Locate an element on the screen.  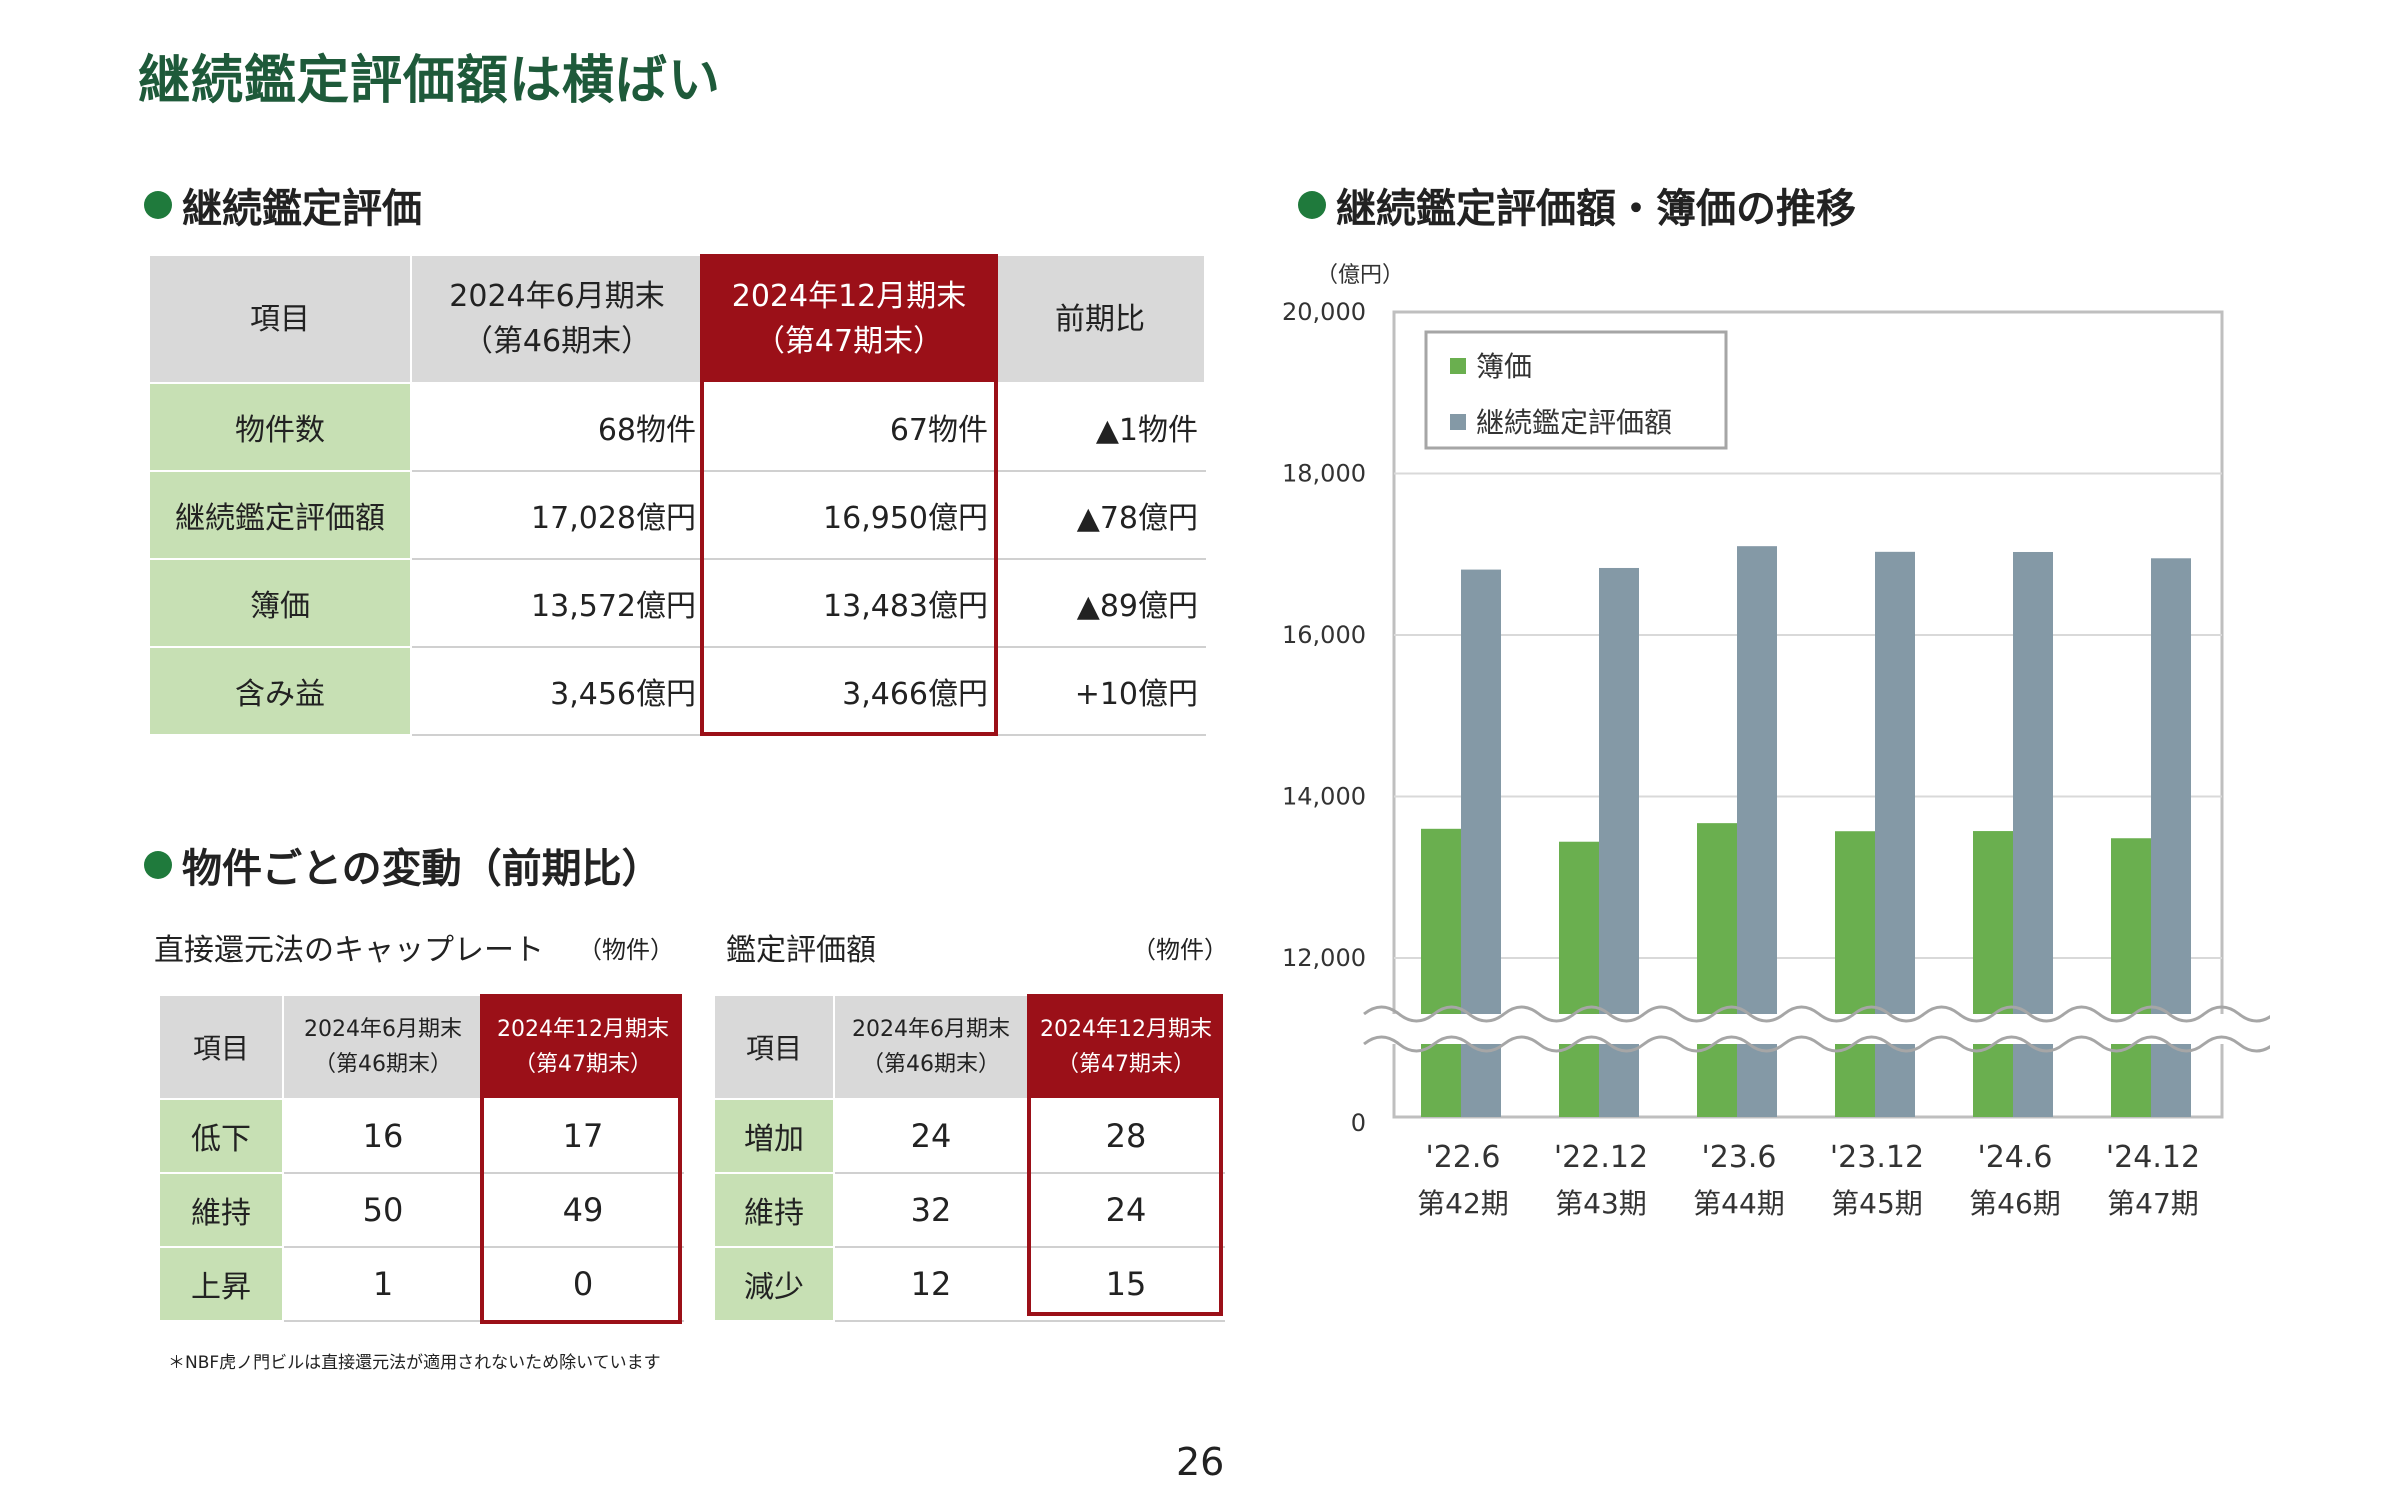
x-tick-label: '23.12 is located at coordinates (1877, 1157).